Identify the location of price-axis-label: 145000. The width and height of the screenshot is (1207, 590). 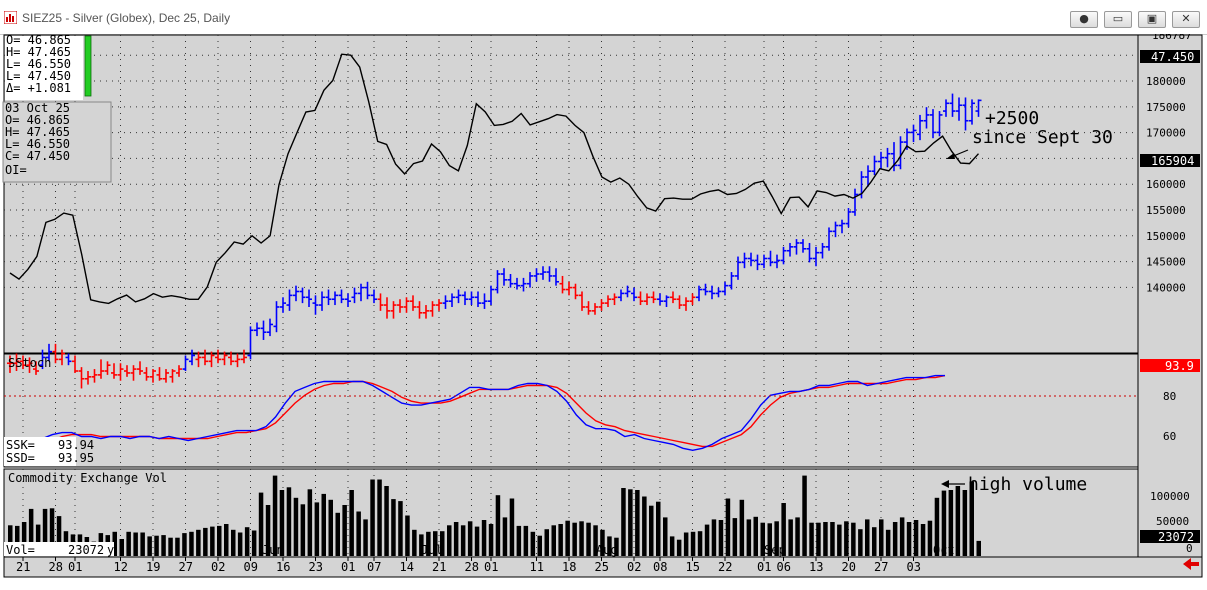
(1166, 262).